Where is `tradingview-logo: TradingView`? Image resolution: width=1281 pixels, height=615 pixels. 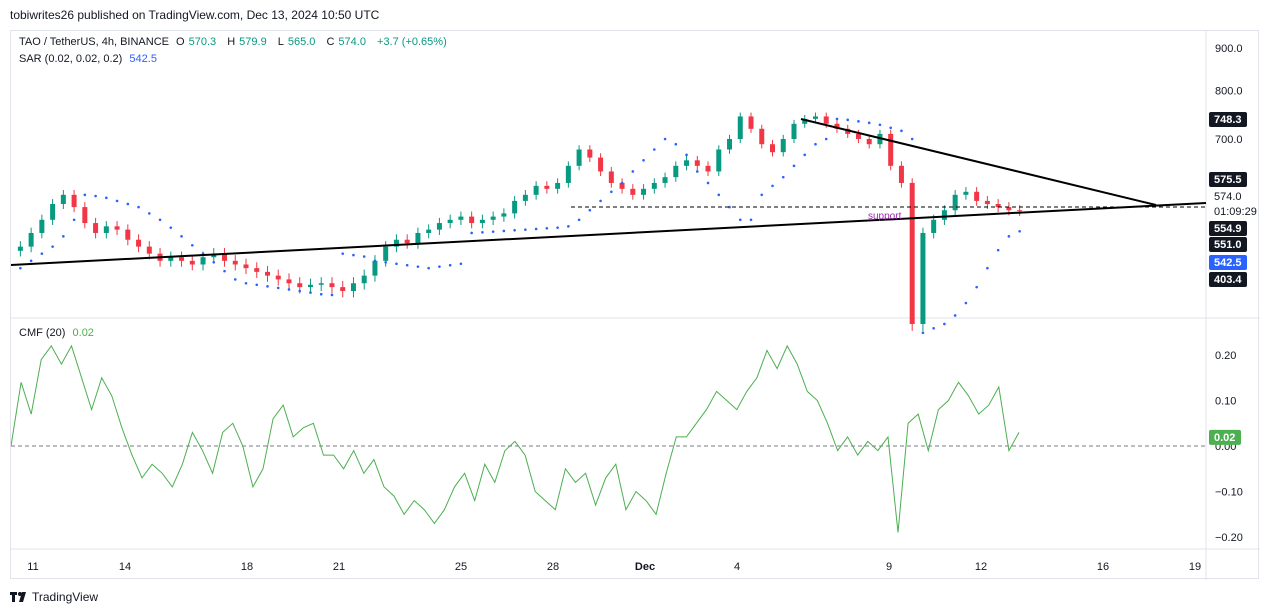 tradingview-logo: TradingView is located at coordinates (54, 597).